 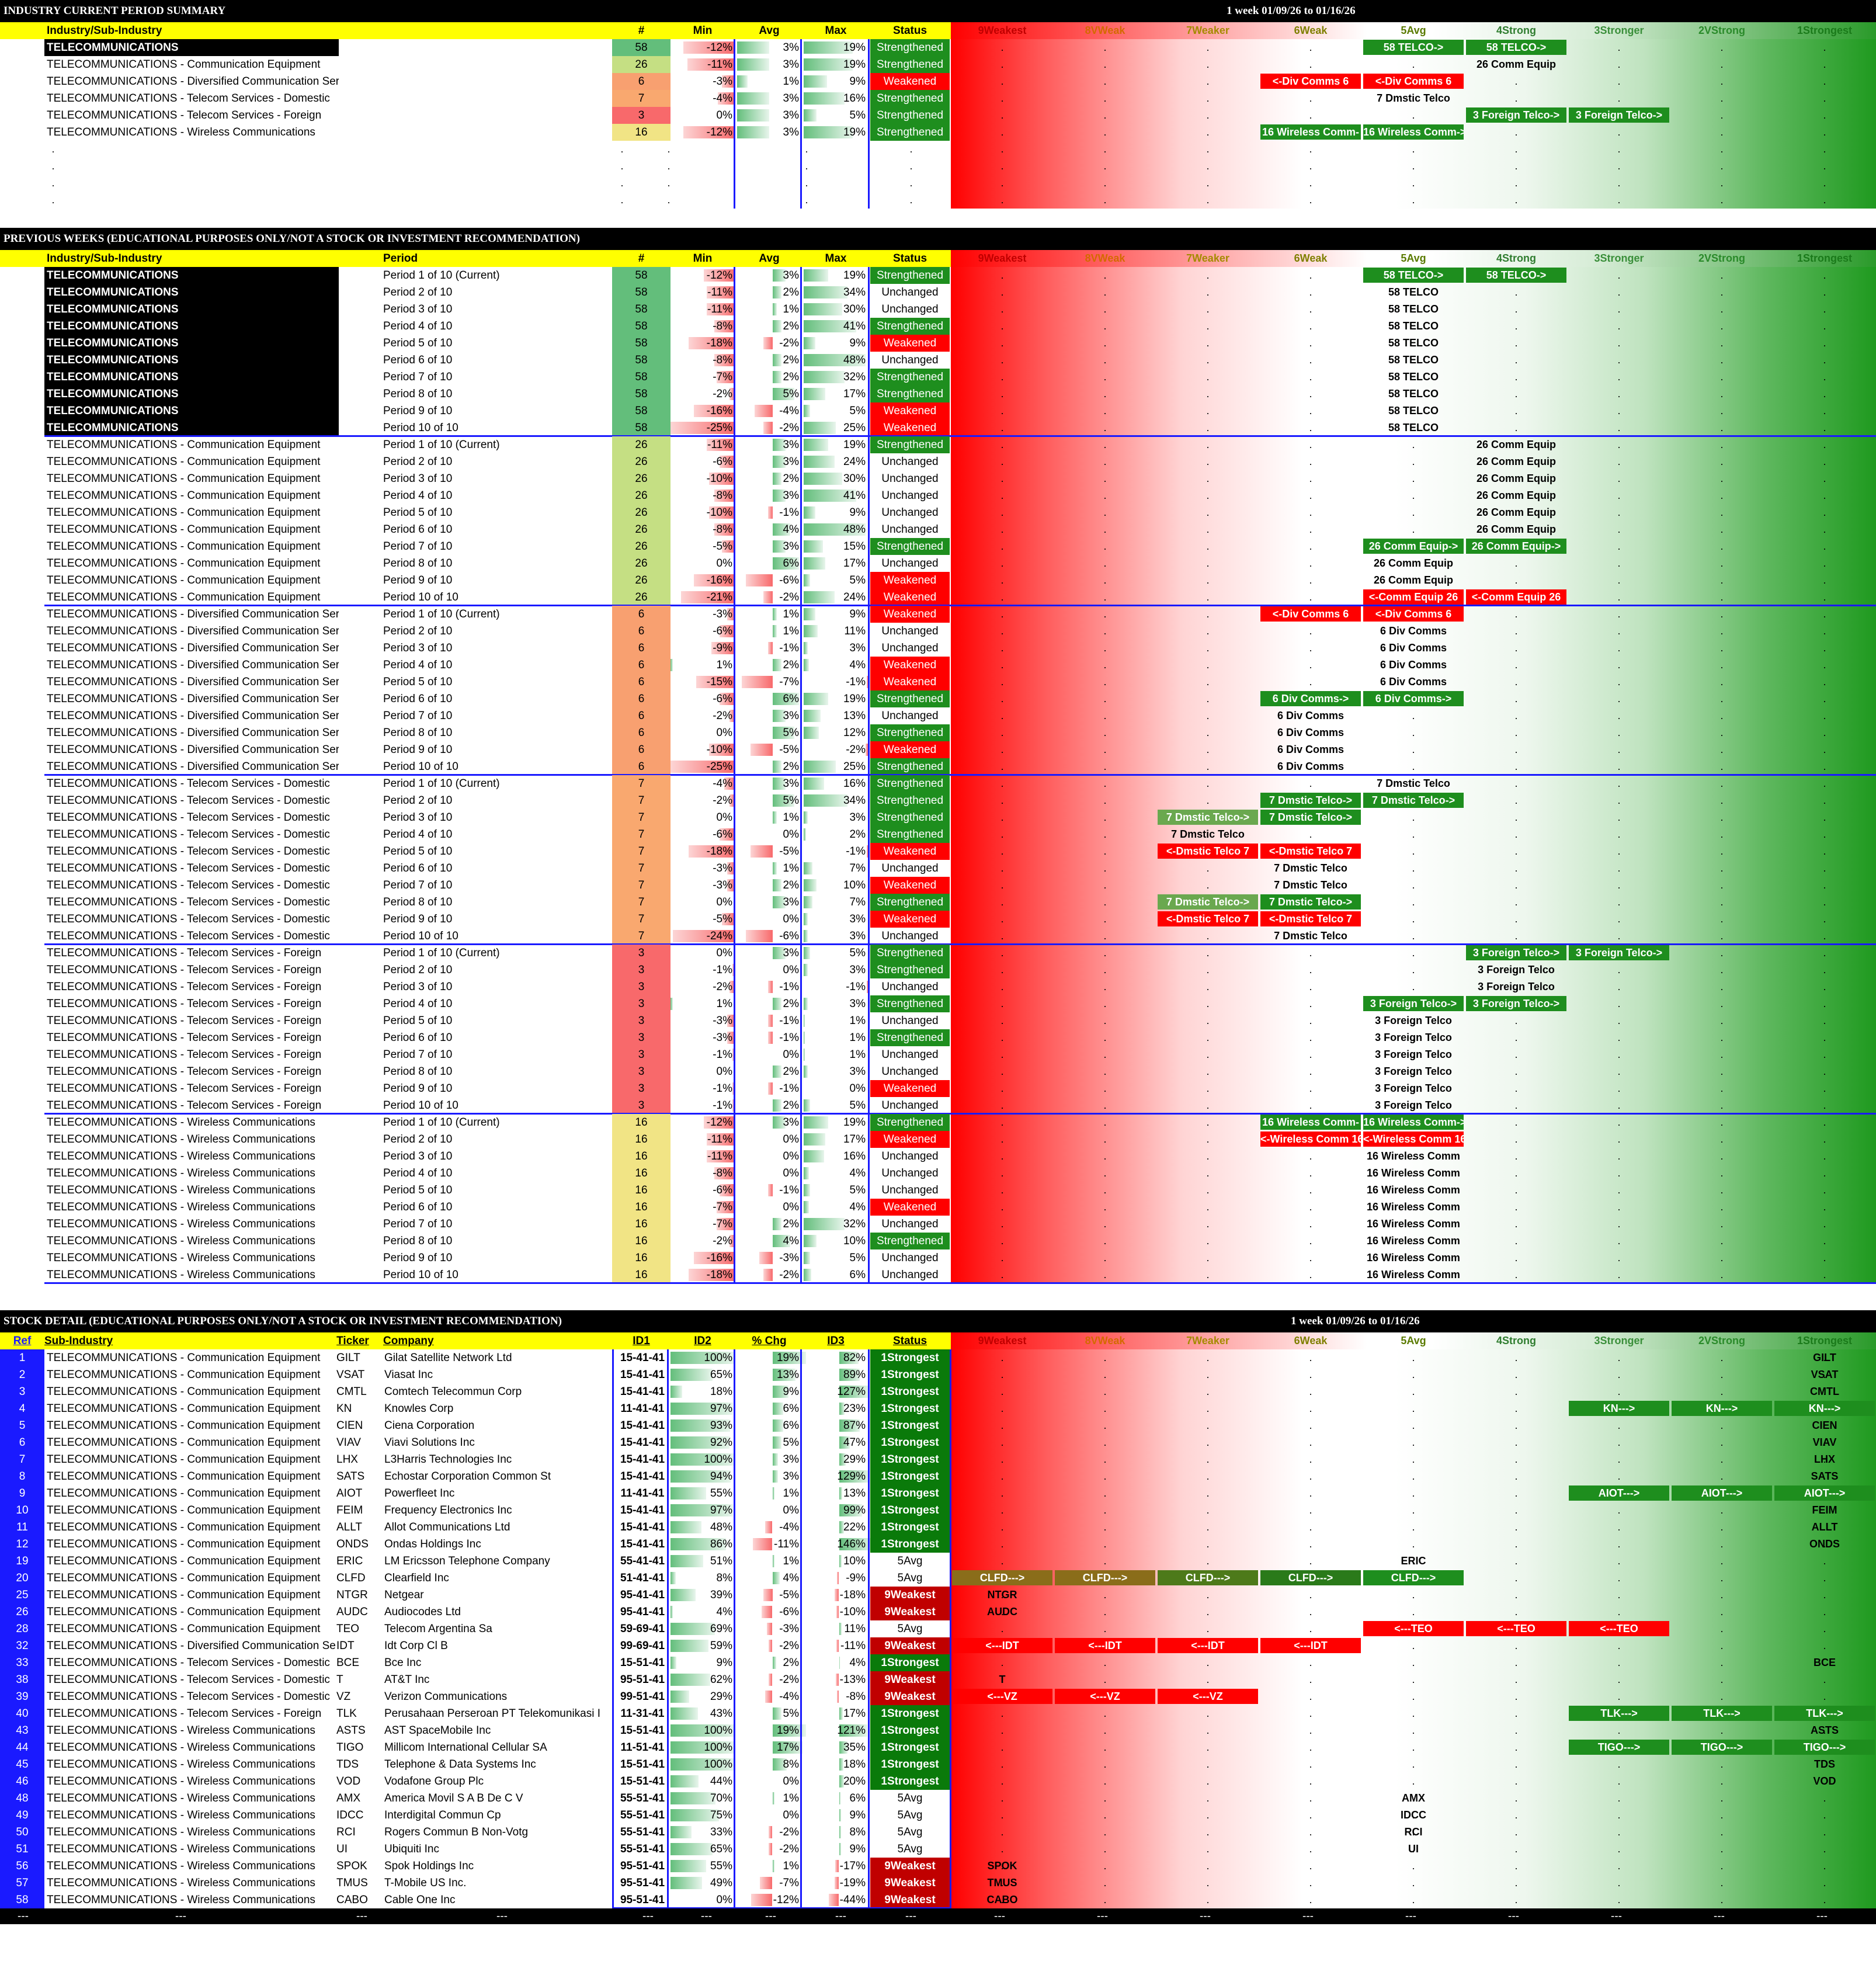 What do you see at coordinates (1516, 952) in the screenshot?
I see `scale-marker: 3 Foreign Telco->` at bounding box center [1516, 952].